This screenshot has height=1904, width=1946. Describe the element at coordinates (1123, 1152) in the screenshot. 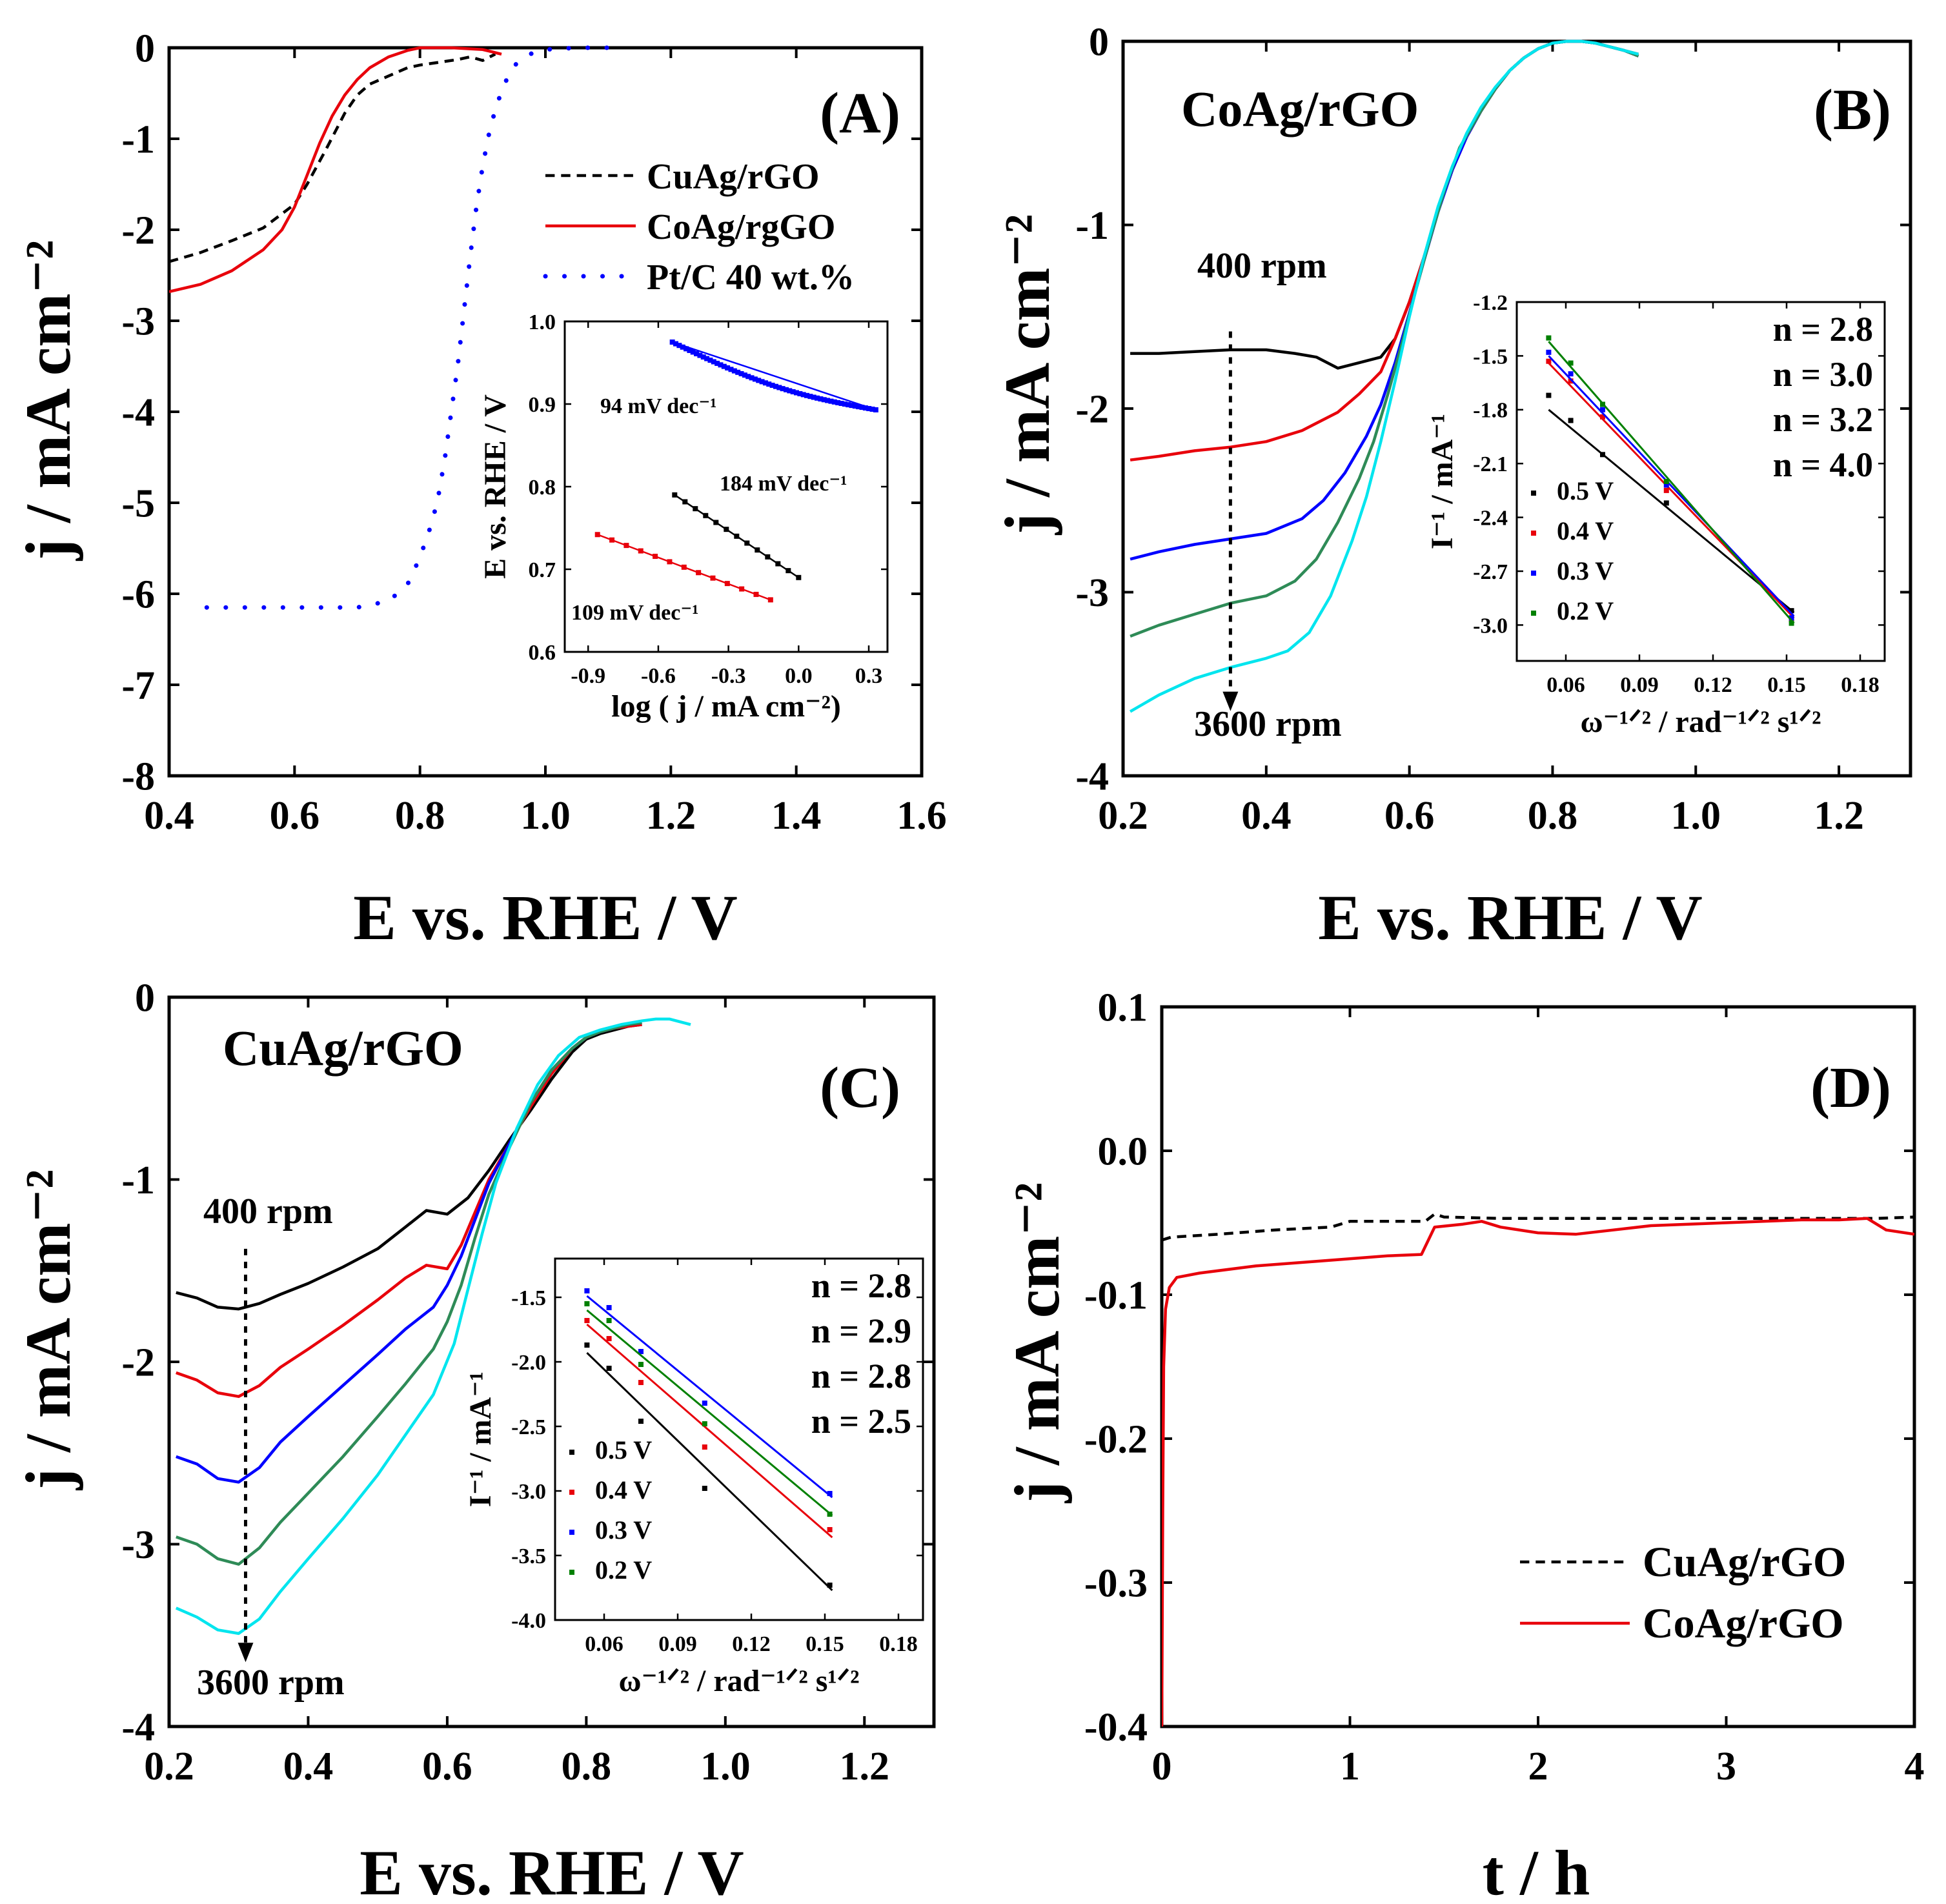

I see `y-tick-label: 0.0` at that location.